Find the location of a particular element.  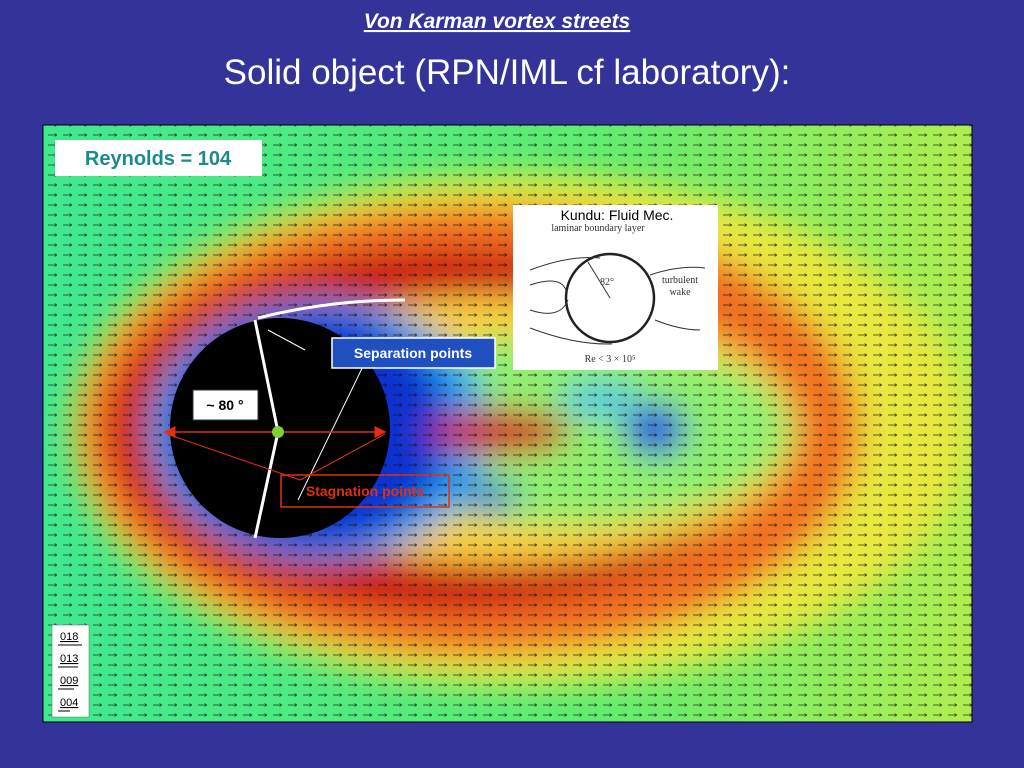

inset-caption: Kundu: Fluid Mec. is located at coordinates (617, 215).